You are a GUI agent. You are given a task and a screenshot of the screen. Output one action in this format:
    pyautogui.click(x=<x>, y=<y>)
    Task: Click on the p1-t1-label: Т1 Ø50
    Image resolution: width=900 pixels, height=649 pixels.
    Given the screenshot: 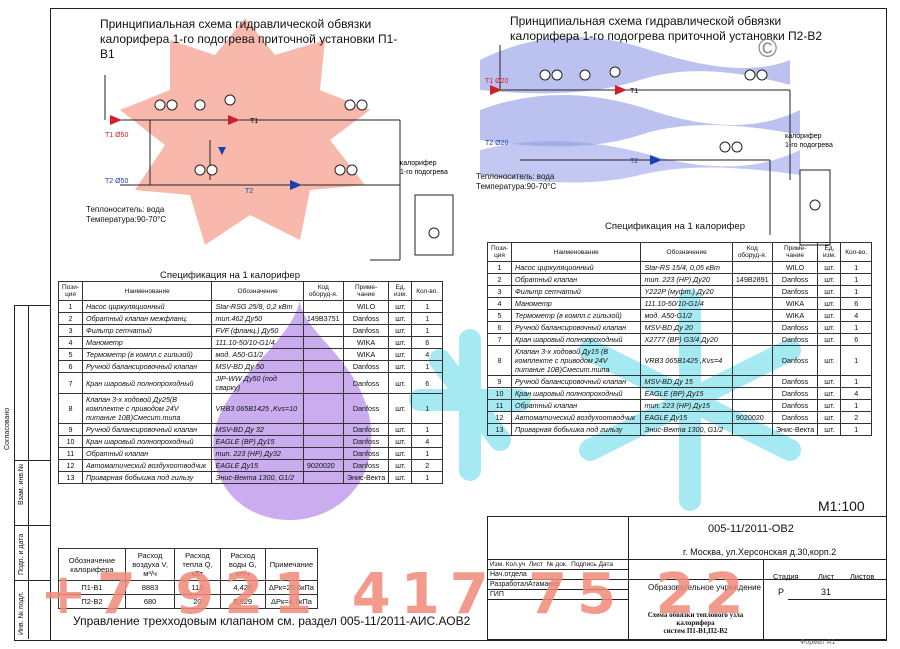 What is the action you would take?
    pyautogui.click(x=116, y=135)
    